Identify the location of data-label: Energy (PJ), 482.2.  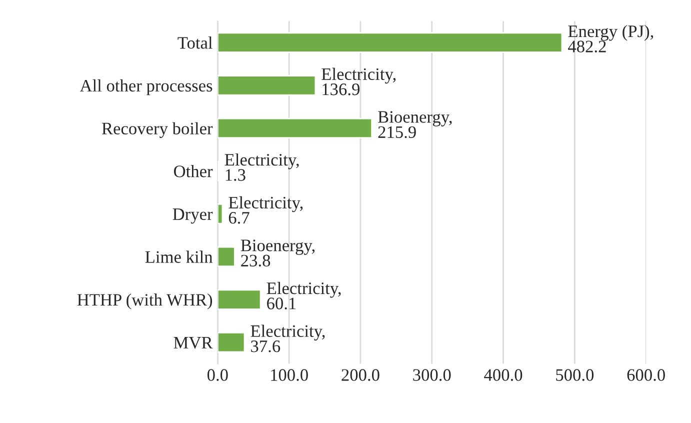
(611, 38).